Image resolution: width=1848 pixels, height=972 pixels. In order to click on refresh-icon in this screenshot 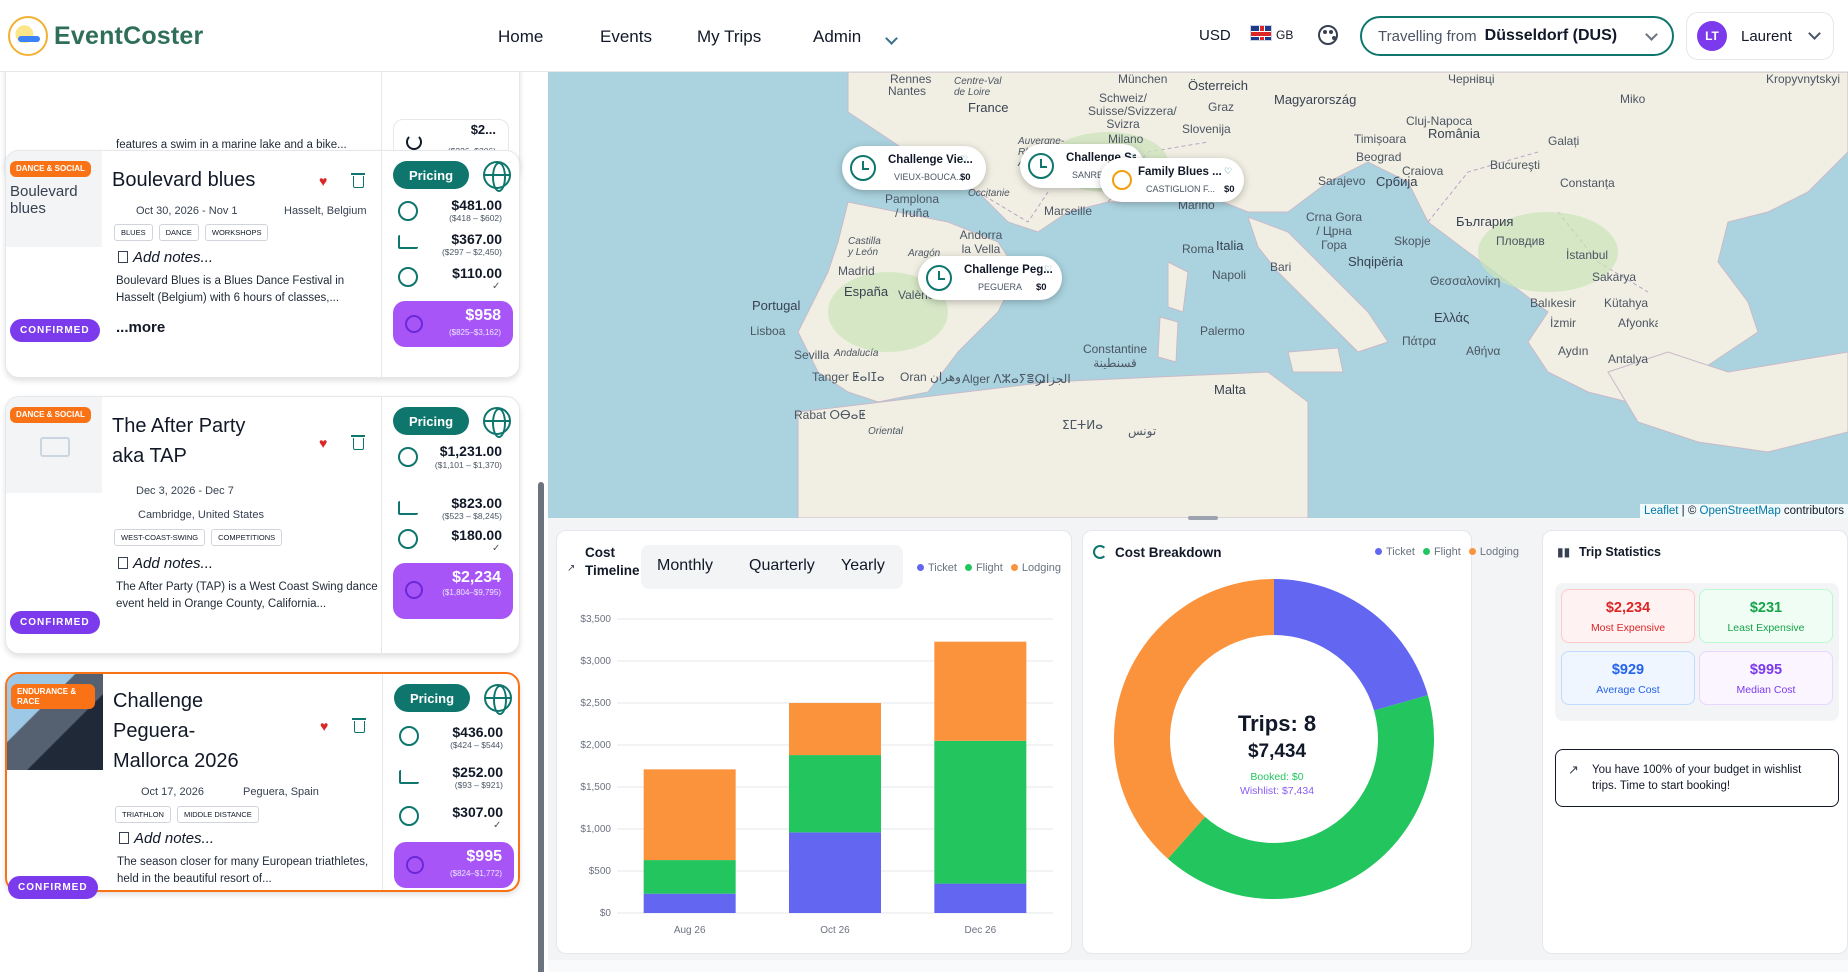, I will do `click(414, 142)`.